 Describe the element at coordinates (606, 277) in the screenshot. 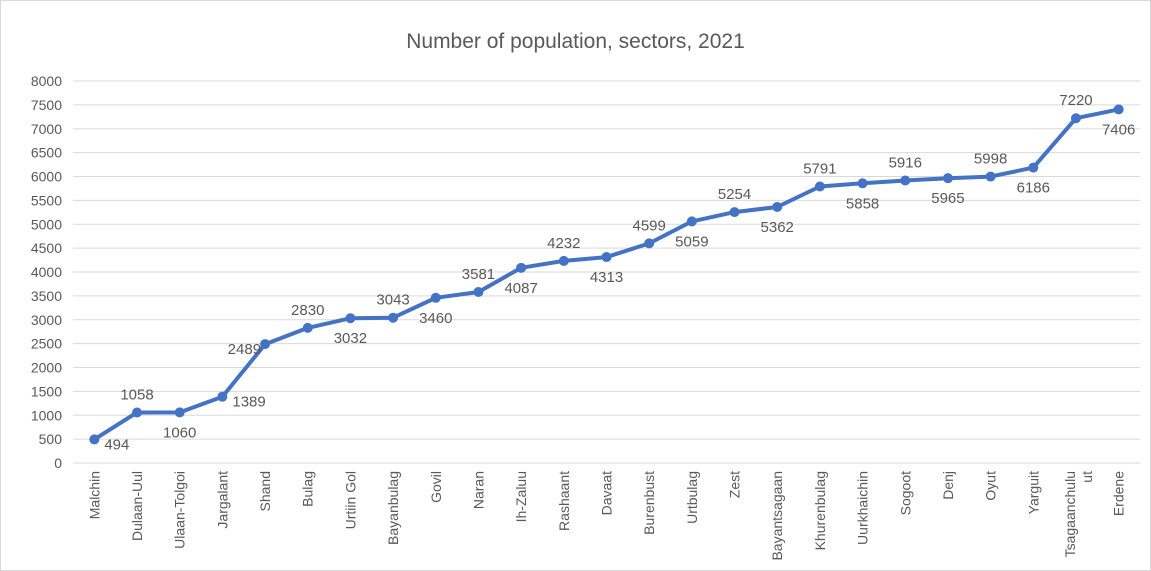

I see `data-label: 4313` at that location.